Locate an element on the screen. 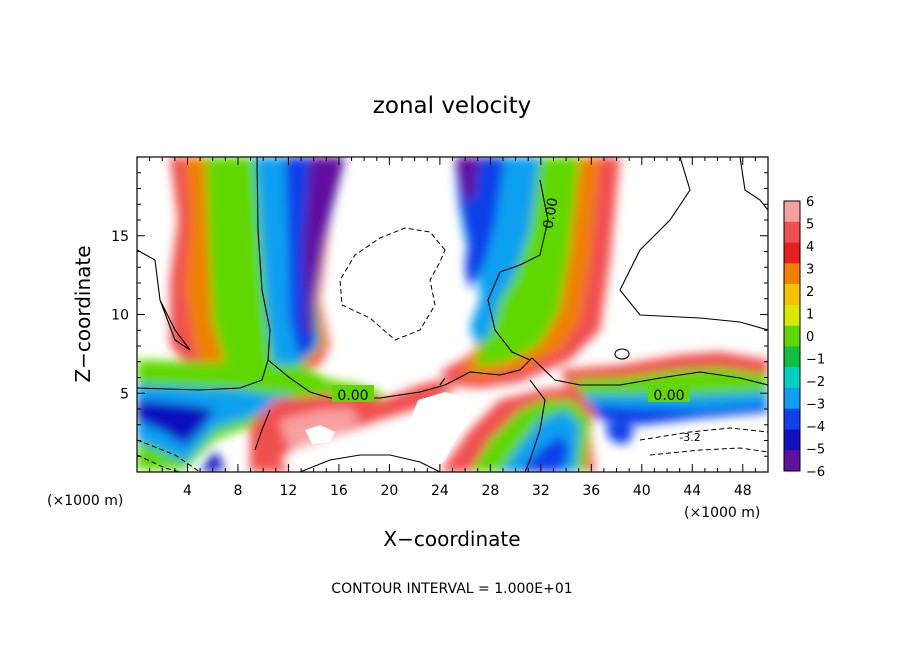 Image resolution: width=904 pixels, height=654 pixels. colorbar-label: 6 is located at coordinates (810, 202).